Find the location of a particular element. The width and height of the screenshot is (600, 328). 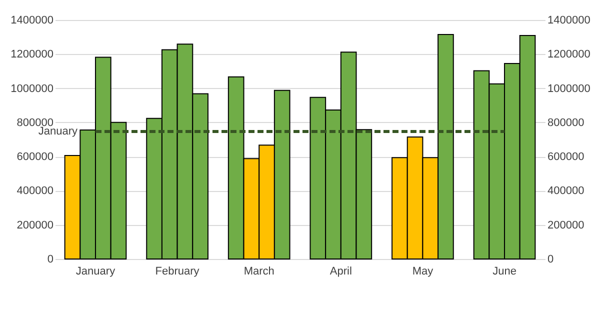

y2-tick-label: 200000 is located at coordinates (566, 225).